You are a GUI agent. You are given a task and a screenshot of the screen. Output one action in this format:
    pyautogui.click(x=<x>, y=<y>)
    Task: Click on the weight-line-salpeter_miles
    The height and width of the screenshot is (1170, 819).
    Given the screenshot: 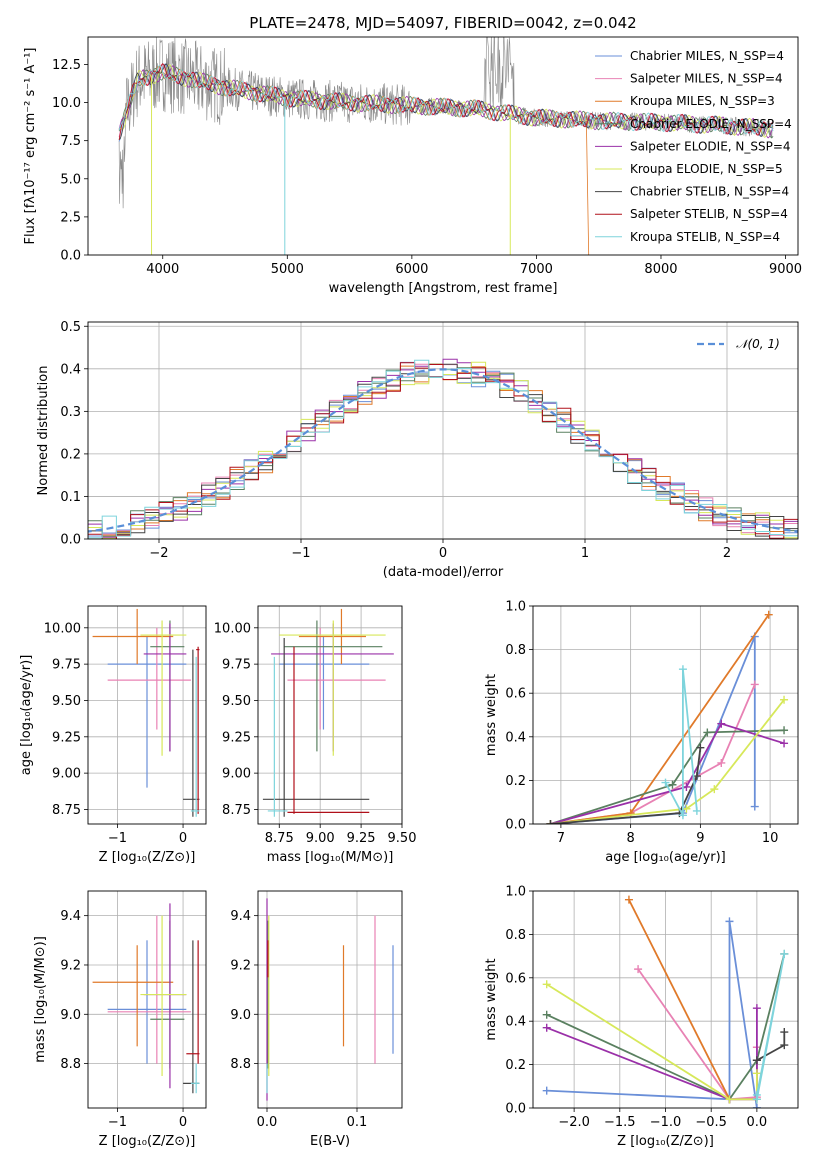 What is the action you would take?
    pyautogui.click(x=653, y=754)
    